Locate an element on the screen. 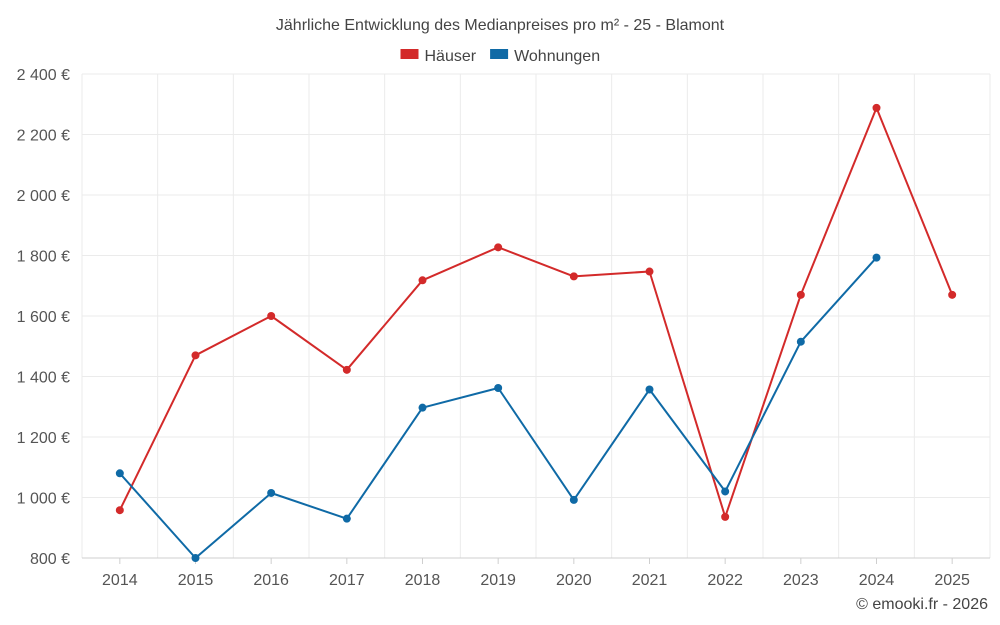  y-tick-label: 1 000 € is located at coordinates (43, 499).